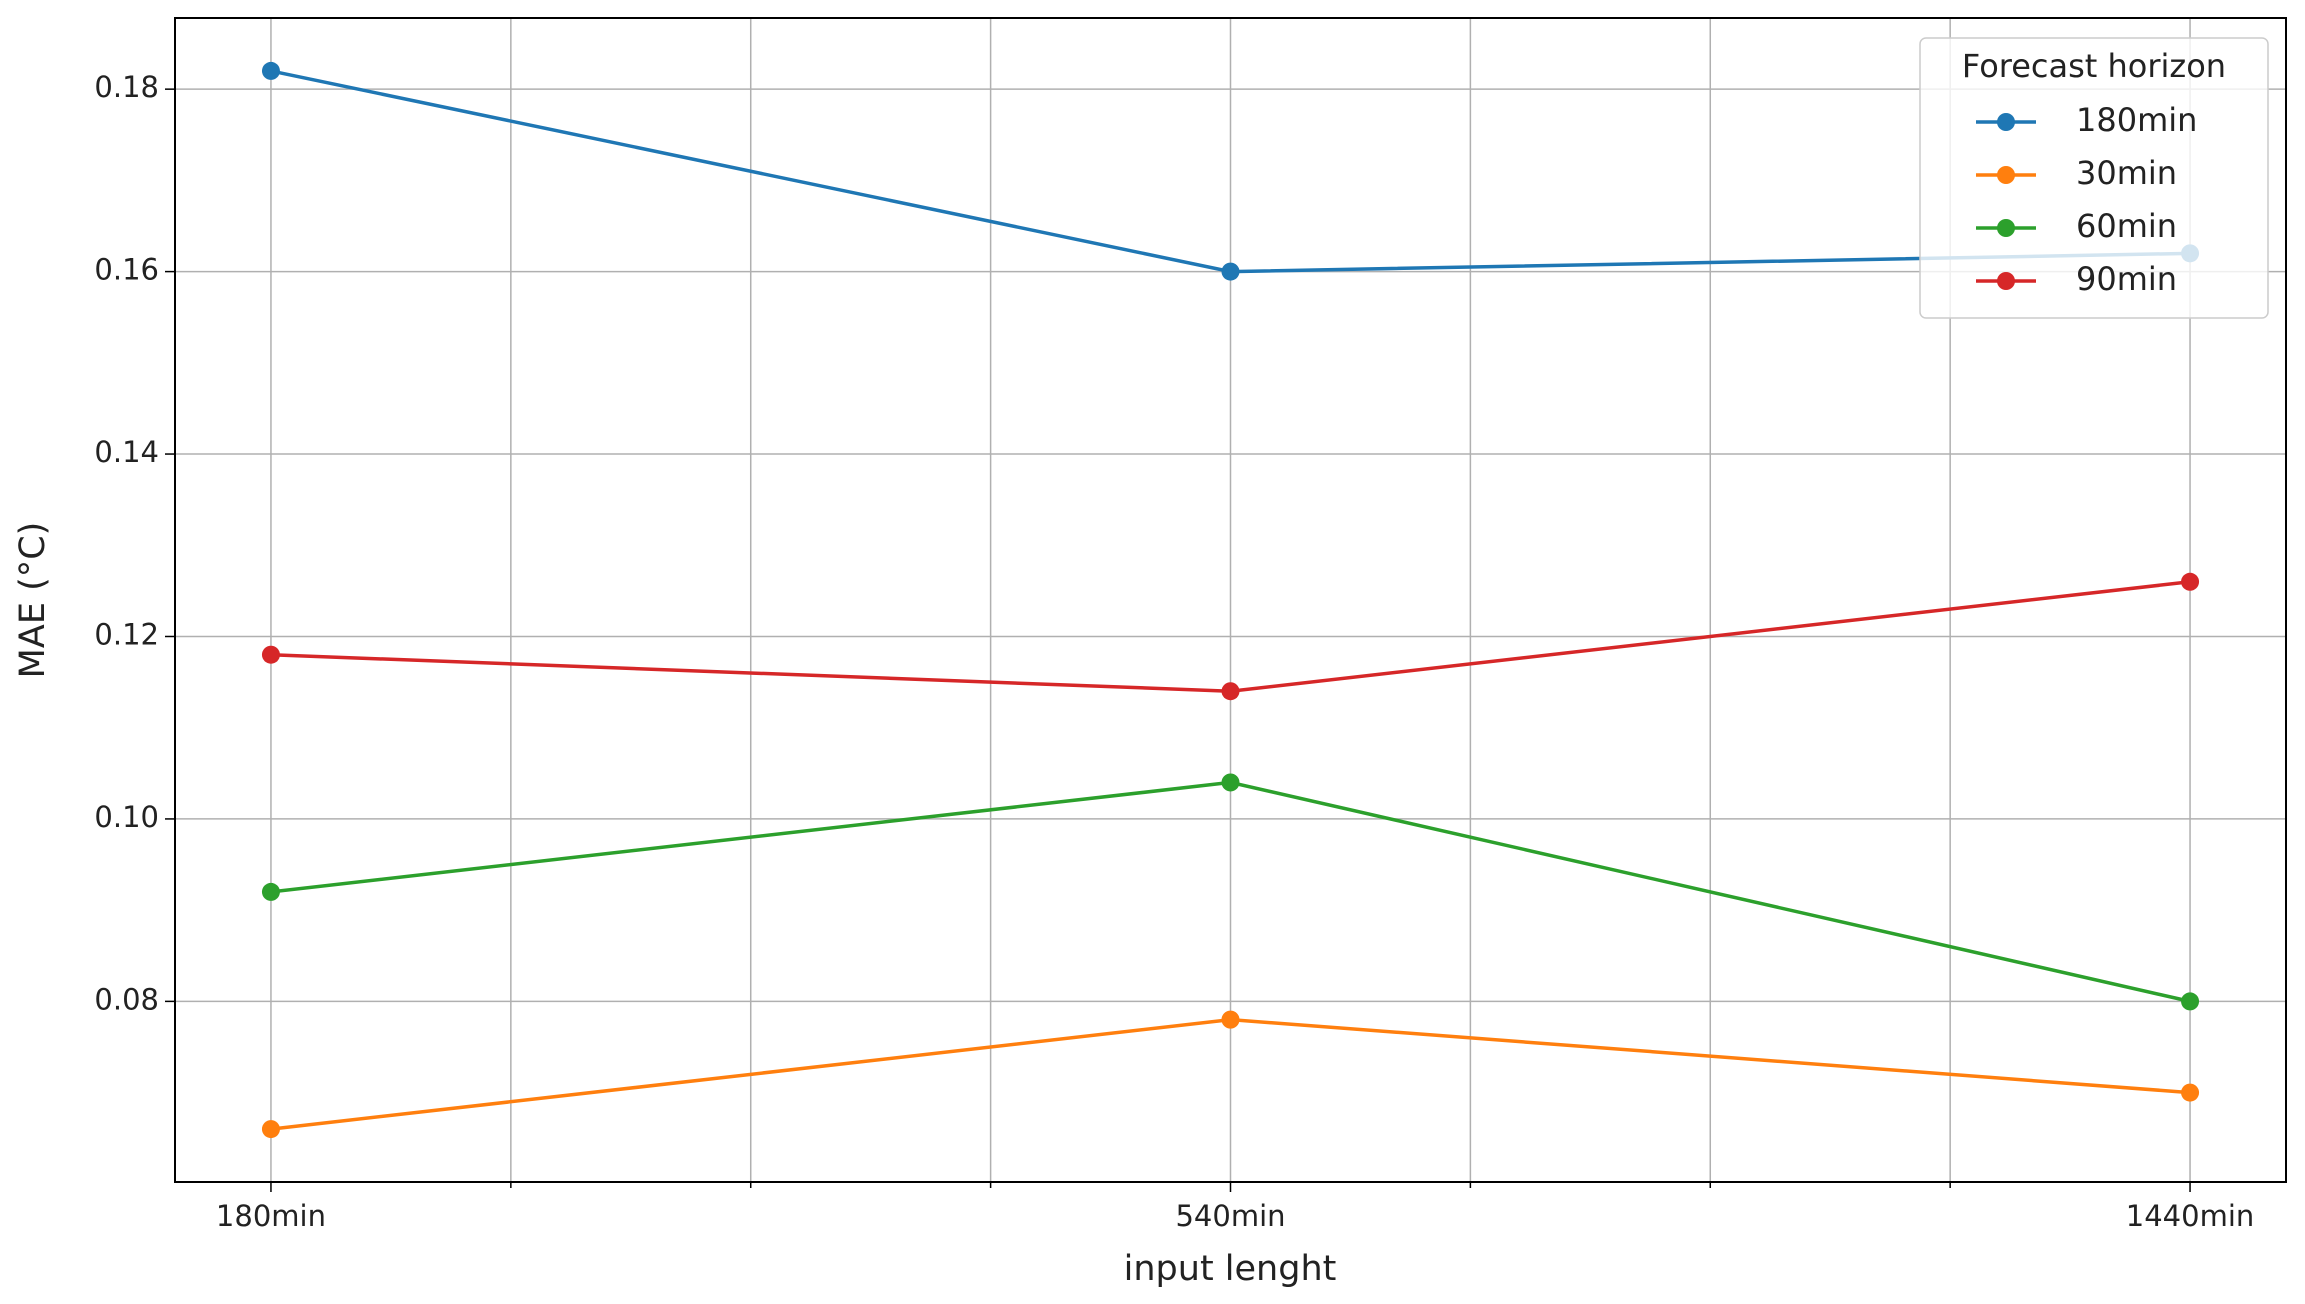 The image size is (2305, 1304). Describe the element at coordinates (126, 634) in the screenshot. I see `y-tick-label: 0.12` at that location.